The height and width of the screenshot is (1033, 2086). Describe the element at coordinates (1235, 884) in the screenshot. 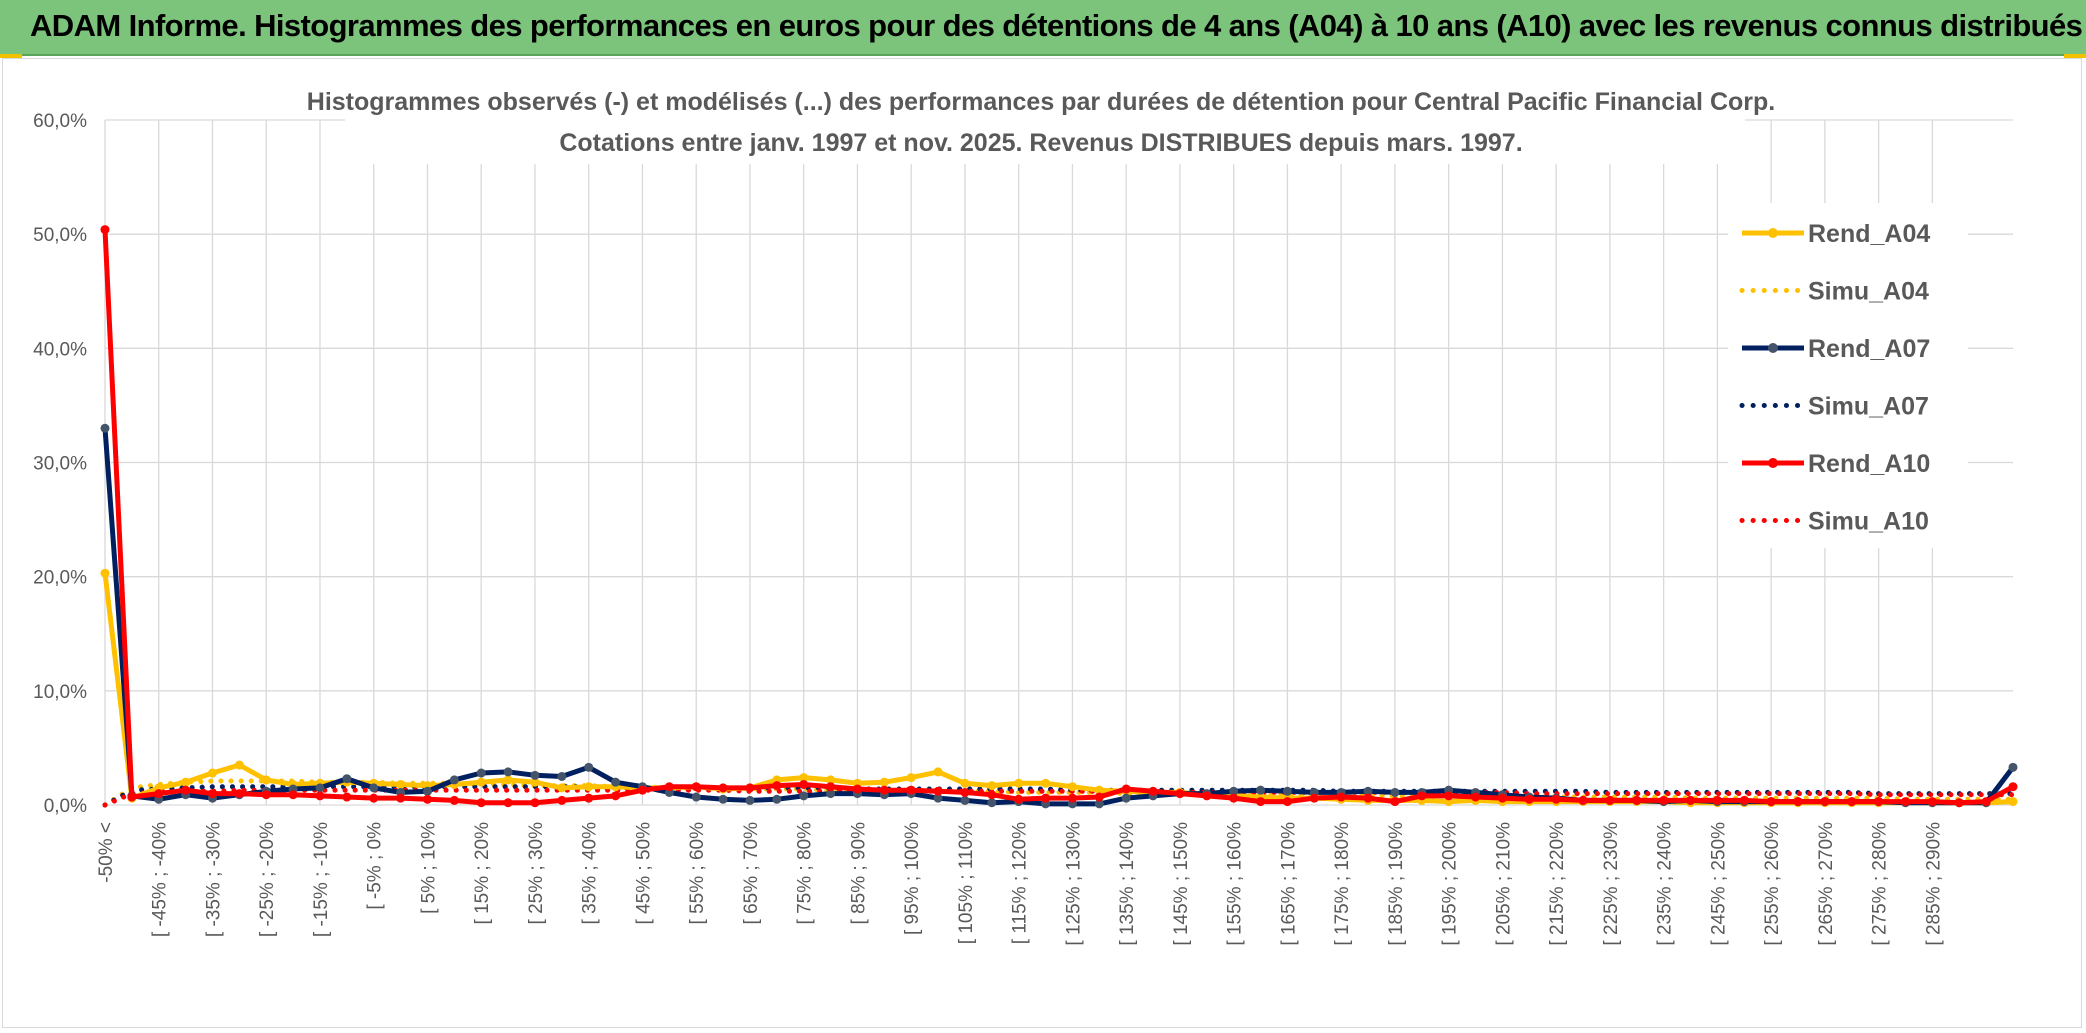

I see `x-tick-label: [ 155% ; 160%` at that location.